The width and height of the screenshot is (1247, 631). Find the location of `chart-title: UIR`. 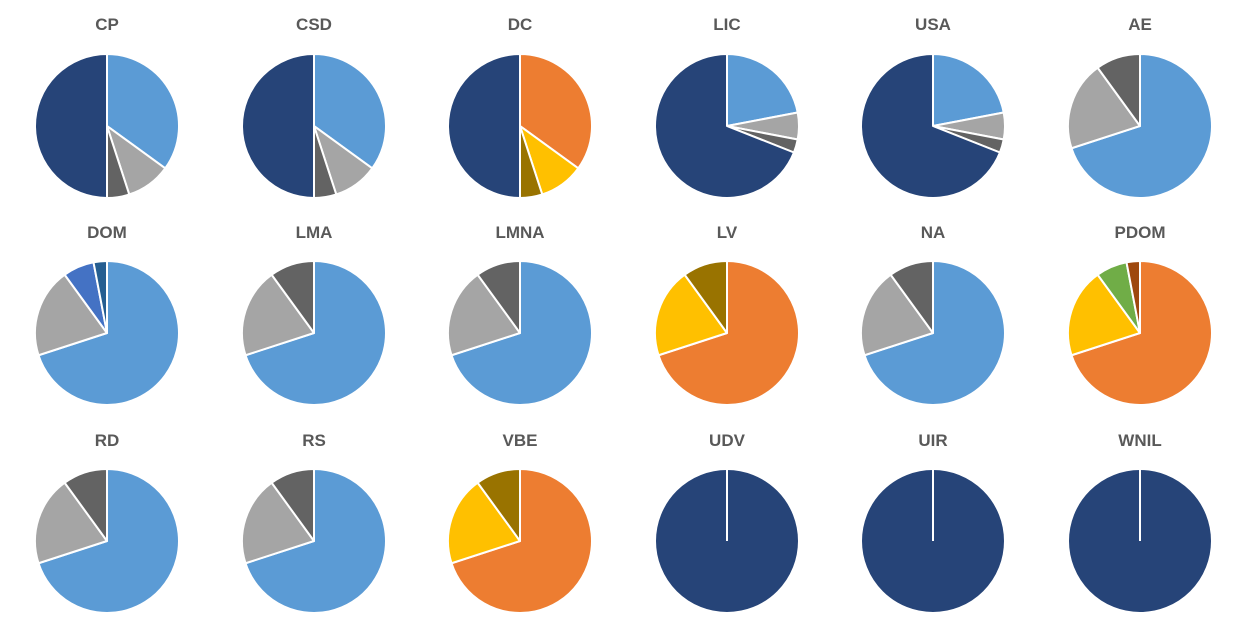

chart-title: UIR is located at coordinates (932, 440).